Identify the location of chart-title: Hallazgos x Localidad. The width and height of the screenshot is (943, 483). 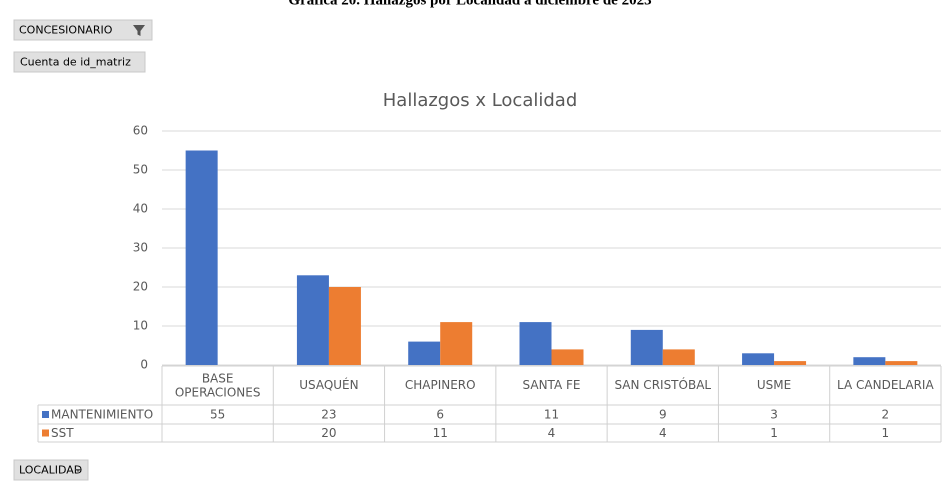
(480, 100).